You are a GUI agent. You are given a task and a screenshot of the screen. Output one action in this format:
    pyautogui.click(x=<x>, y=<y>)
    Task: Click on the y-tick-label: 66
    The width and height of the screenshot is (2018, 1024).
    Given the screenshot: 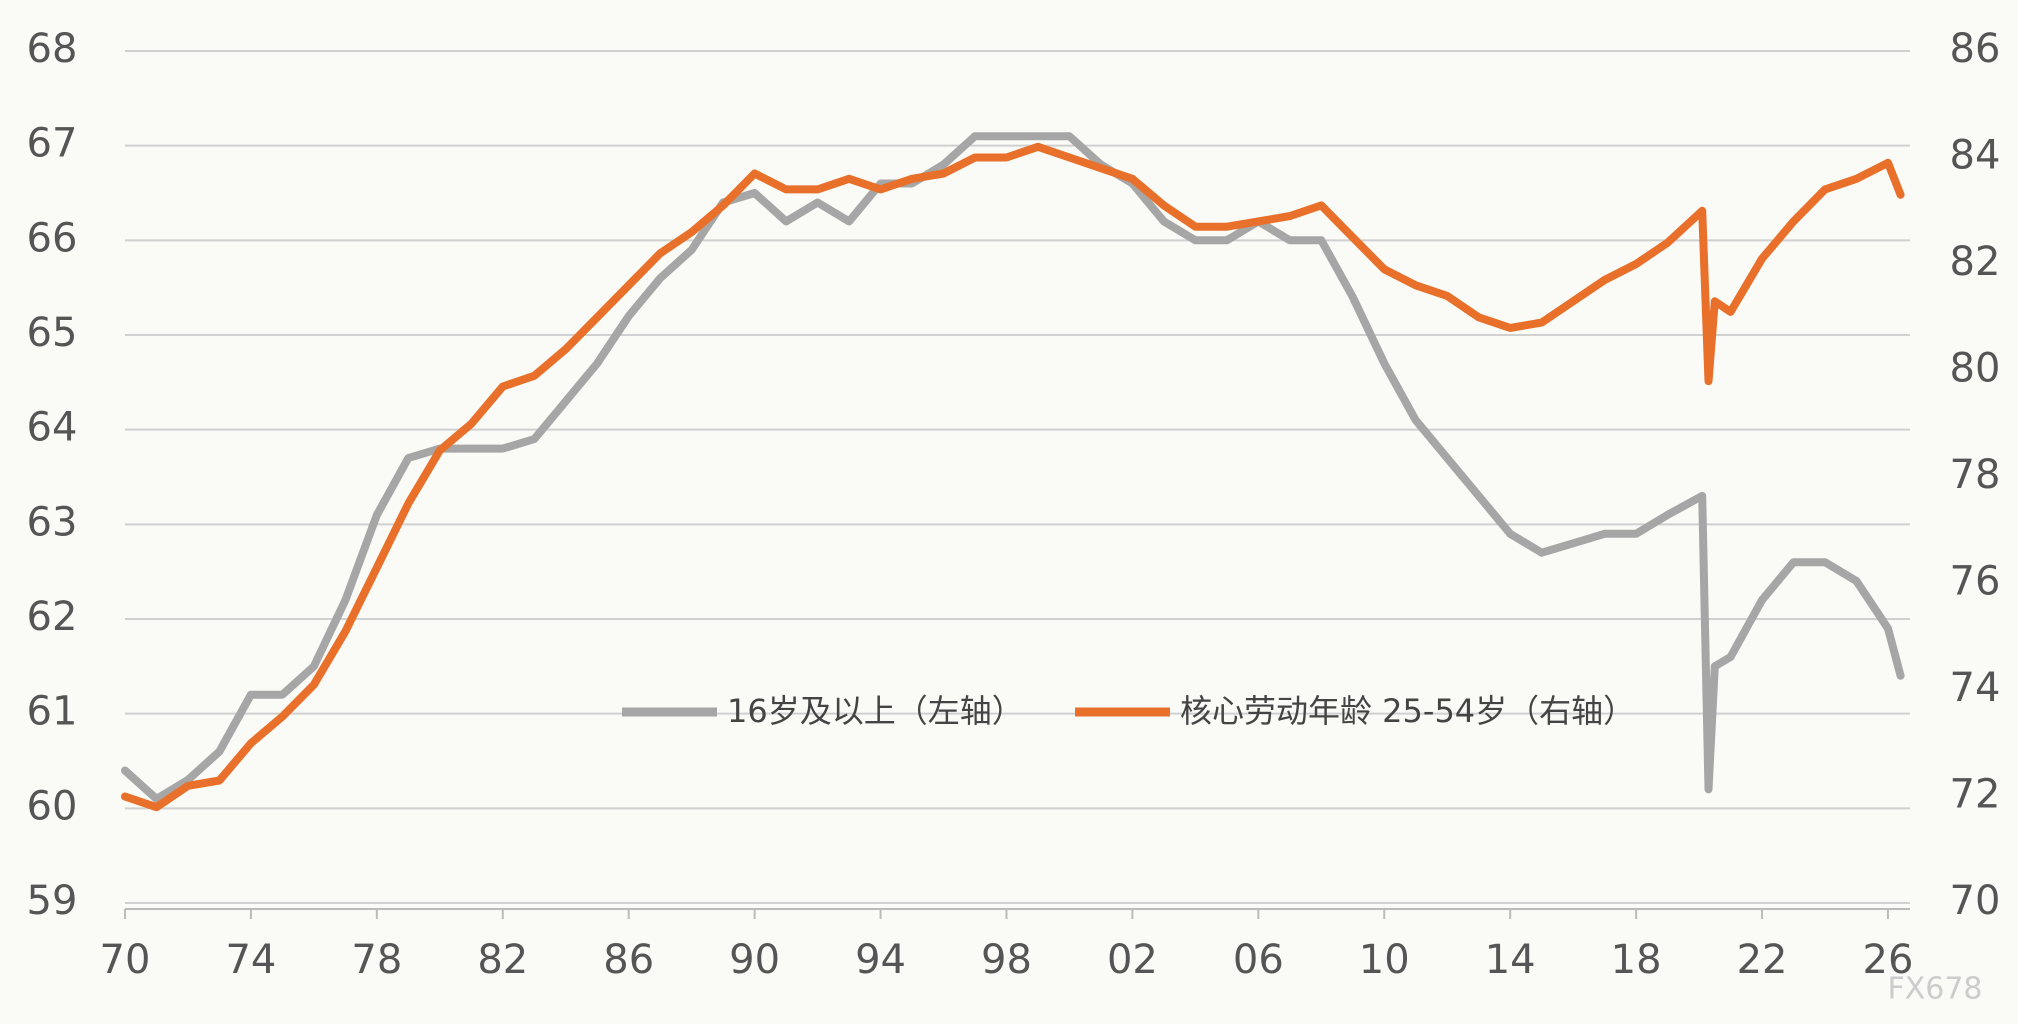 What is the action you would take?
    pyautogui.click(x=52, y=238)
    